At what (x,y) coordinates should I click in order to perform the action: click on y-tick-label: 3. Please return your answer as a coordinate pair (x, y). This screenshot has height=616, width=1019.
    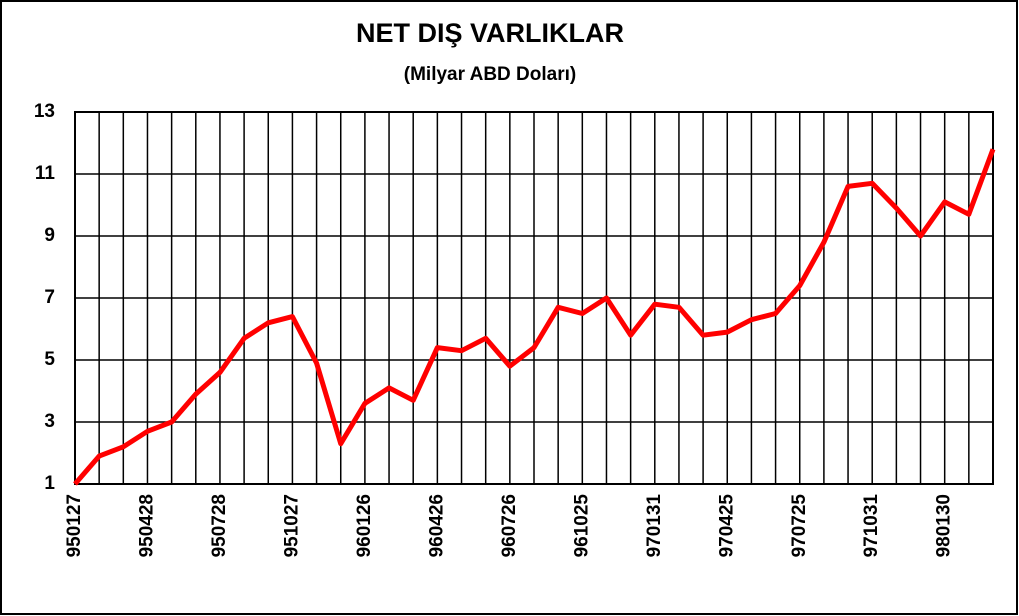
    Looking at the image, I should click on (49, 421).